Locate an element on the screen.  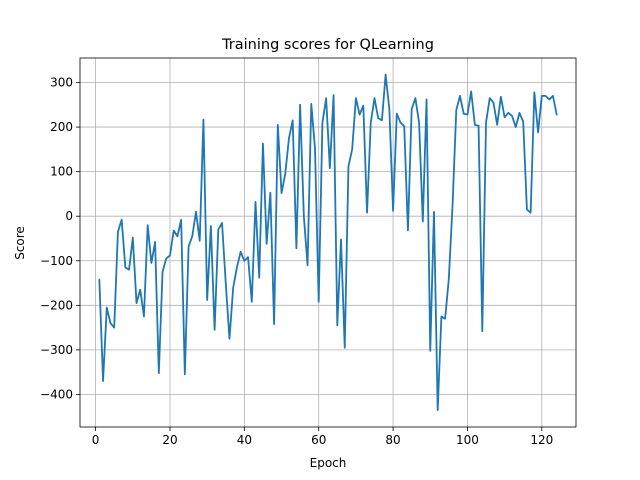
y-tick-label: −300 is located at coordinates (56, 350).